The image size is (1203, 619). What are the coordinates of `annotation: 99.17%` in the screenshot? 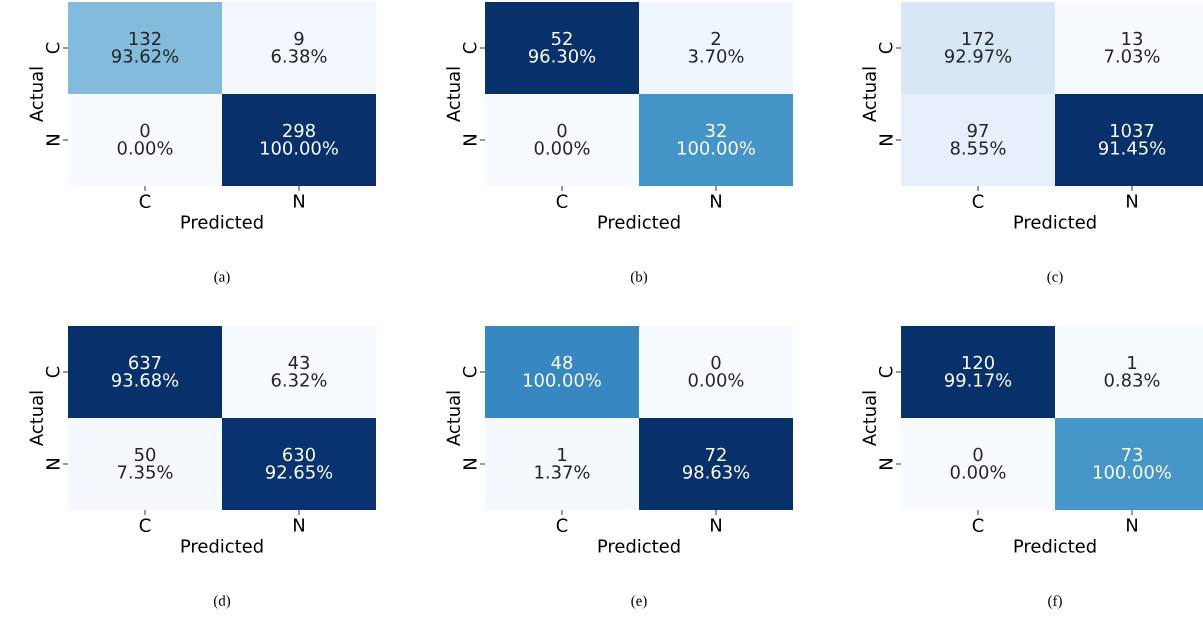 It's located at (978, 380).